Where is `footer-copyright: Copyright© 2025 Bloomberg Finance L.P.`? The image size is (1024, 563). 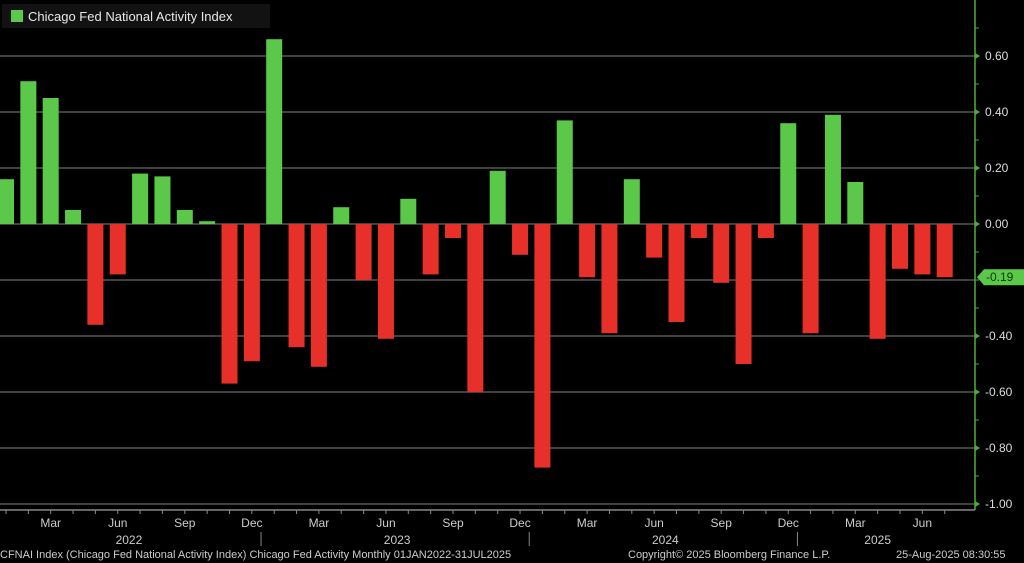 footer-copyright: Copyright© 2025 Bloomberg Finance L.P. is located at coordinates (729, 555).